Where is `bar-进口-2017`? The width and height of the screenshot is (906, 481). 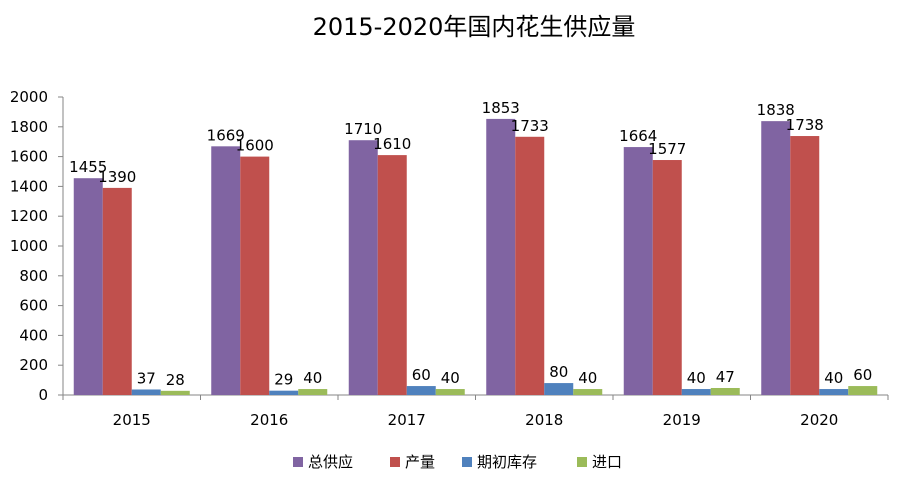 bar-进口-2017 is located at coordinates (450, 392).